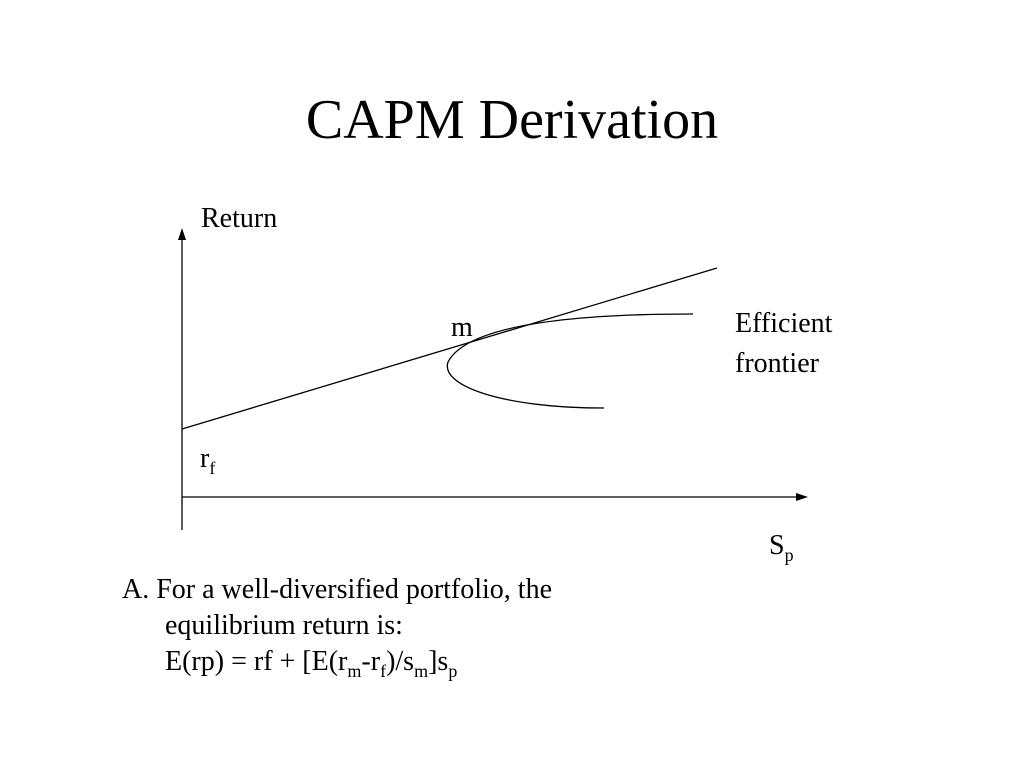 This screenshot has width=1024, height=768. Describe the element at coordinates (205, 458) in the screenshot. I see `risk-free-rate-symbol: r` at that location.